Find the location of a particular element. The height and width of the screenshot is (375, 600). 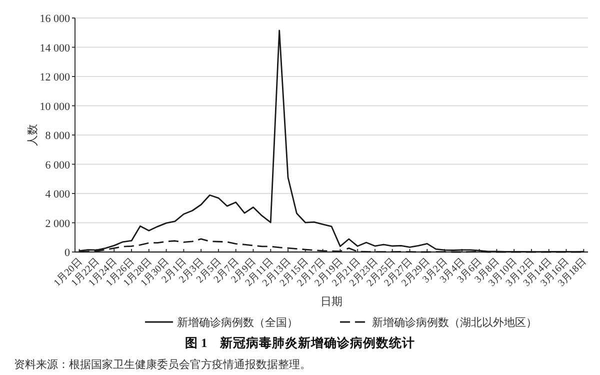

y-tick-label: 14 000 is located at coordinates (55, 48).